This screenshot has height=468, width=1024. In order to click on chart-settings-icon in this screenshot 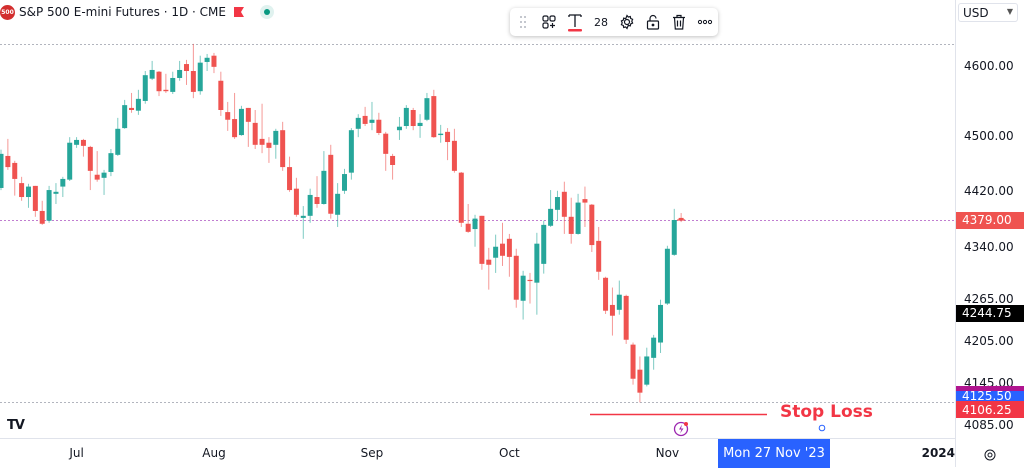, I will do `click(990, 455)`.